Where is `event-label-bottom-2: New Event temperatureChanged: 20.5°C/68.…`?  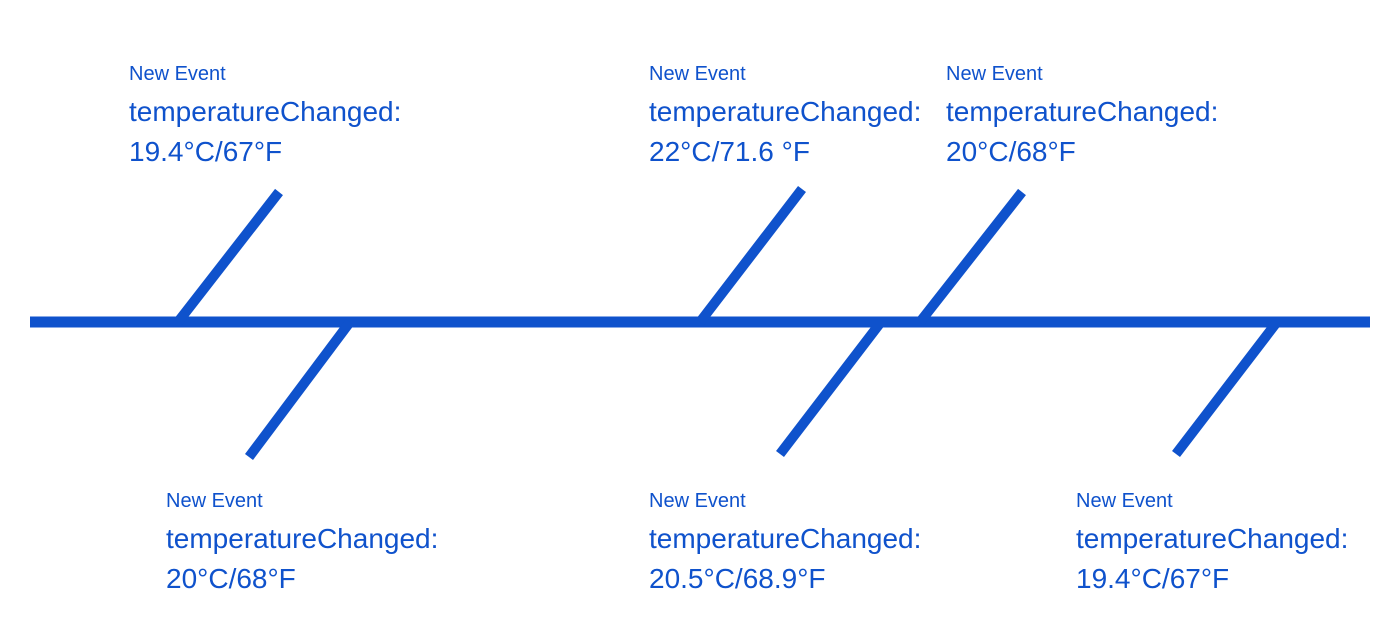
event-label-bottom-2: New Event temperatureChanged: 20.5°C/68.… is located at coordinates (785, 544).